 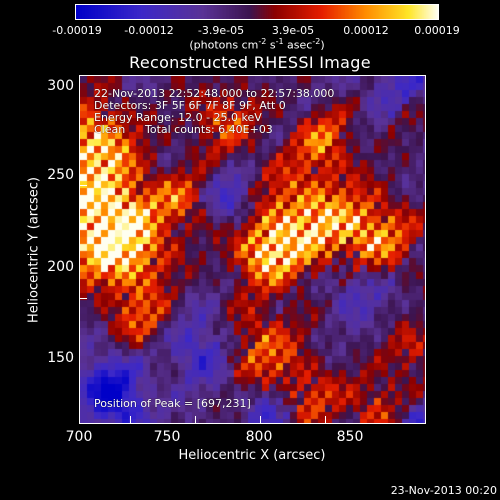 What do you see at coordinates (293, 30) in the screenshot?
I see `colorbar-tick-label: 3.9e-05` at bounding box center [293, 30].